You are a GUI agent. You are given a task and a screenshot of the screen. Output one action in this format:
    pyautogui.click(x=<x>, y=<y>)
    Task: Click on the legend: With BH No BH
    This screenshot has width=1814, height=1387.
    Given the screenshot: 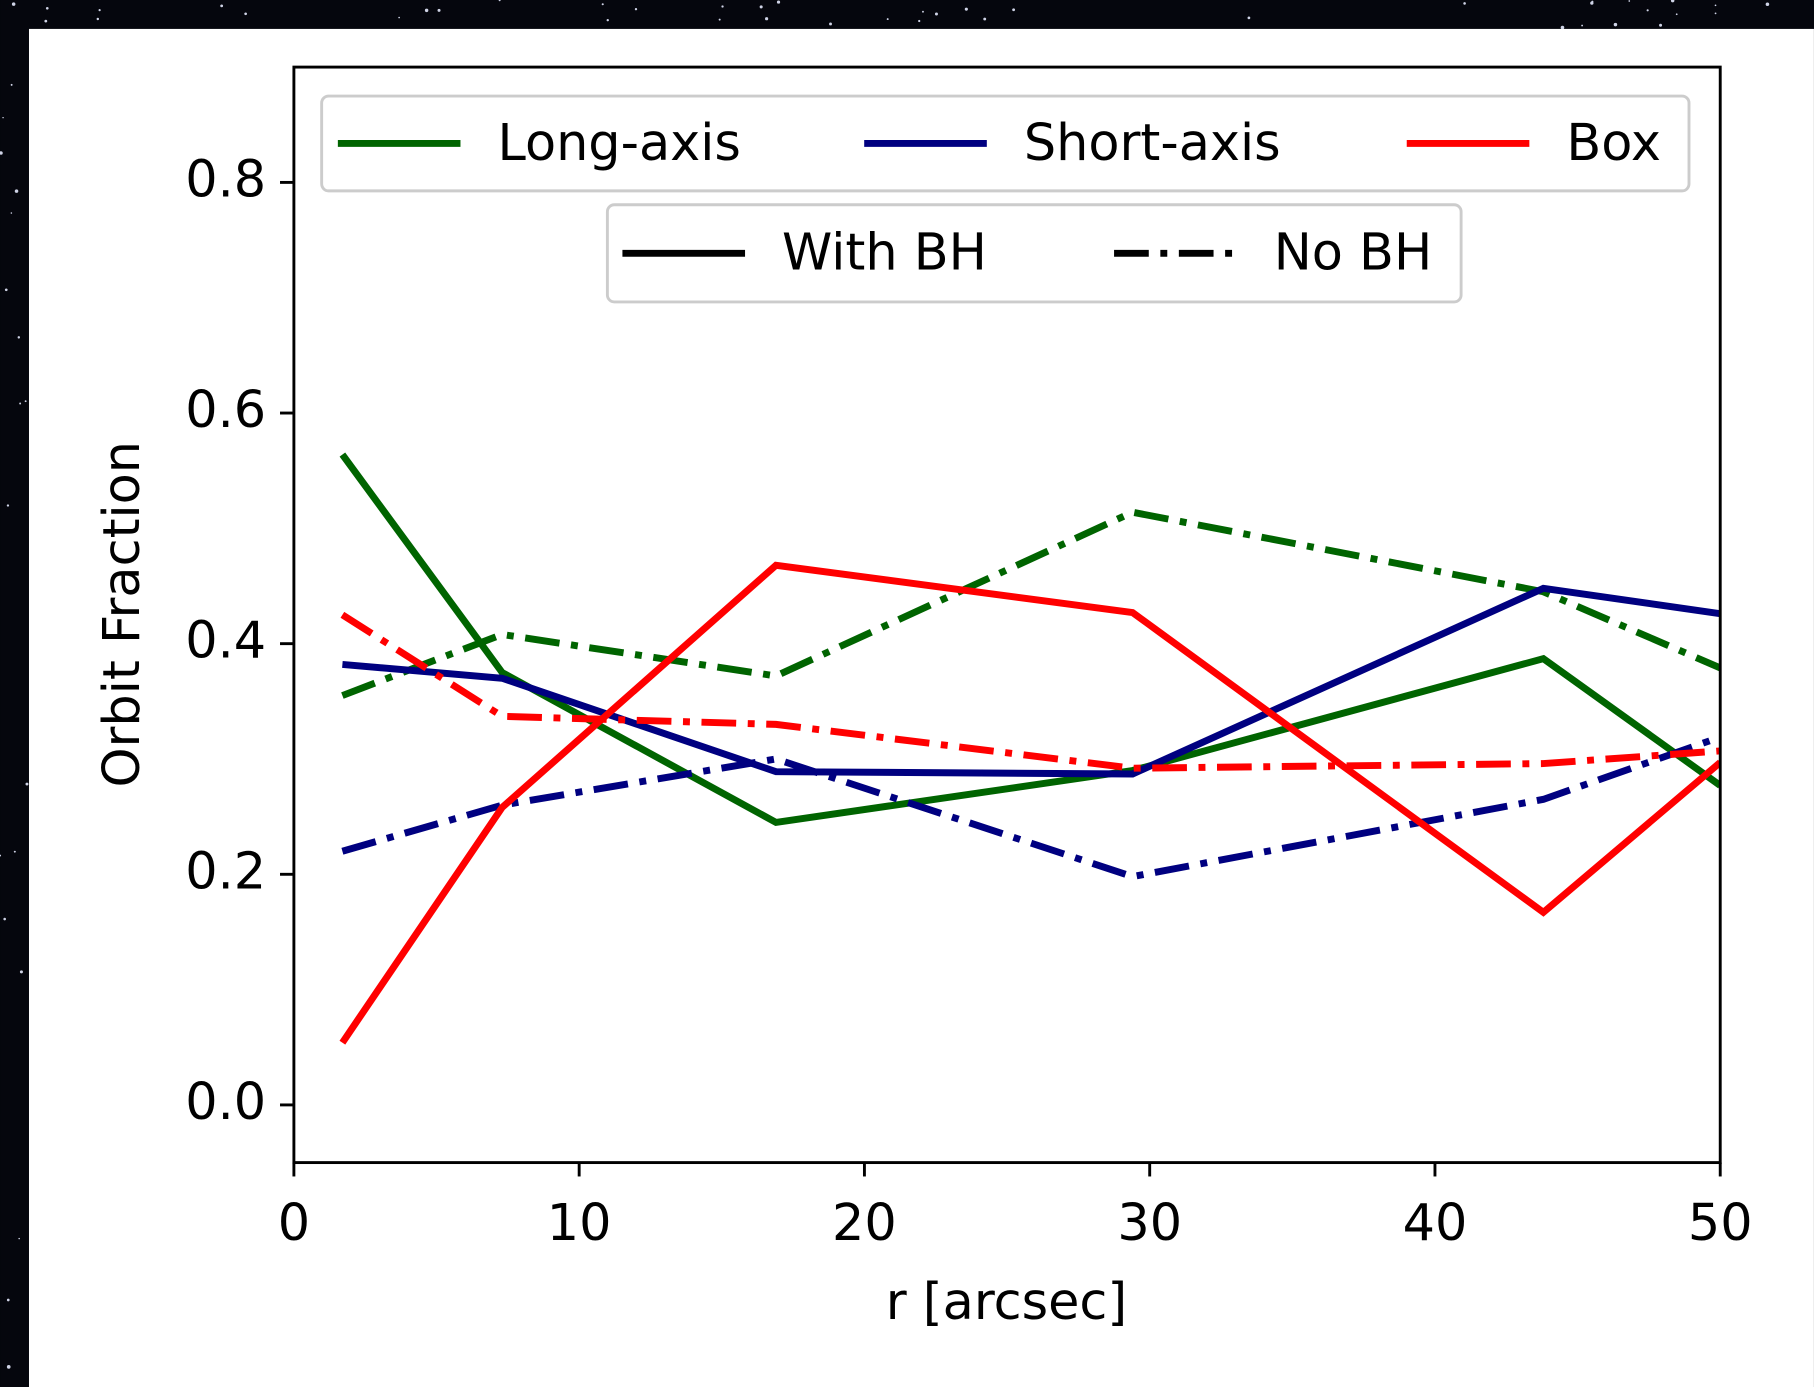 What is the action you would take?
    pyautogui.click(x=1034, y=253)
    